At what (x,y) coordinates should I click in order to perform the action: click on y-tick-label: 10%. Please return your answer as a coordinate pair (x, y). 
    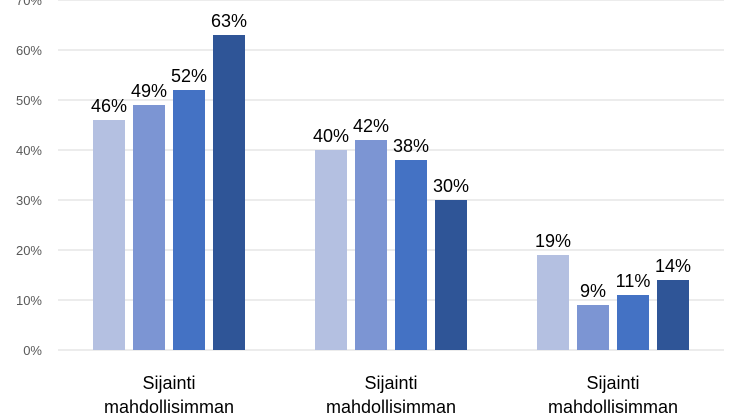
    Looking at the image, I should click on (29, 300).